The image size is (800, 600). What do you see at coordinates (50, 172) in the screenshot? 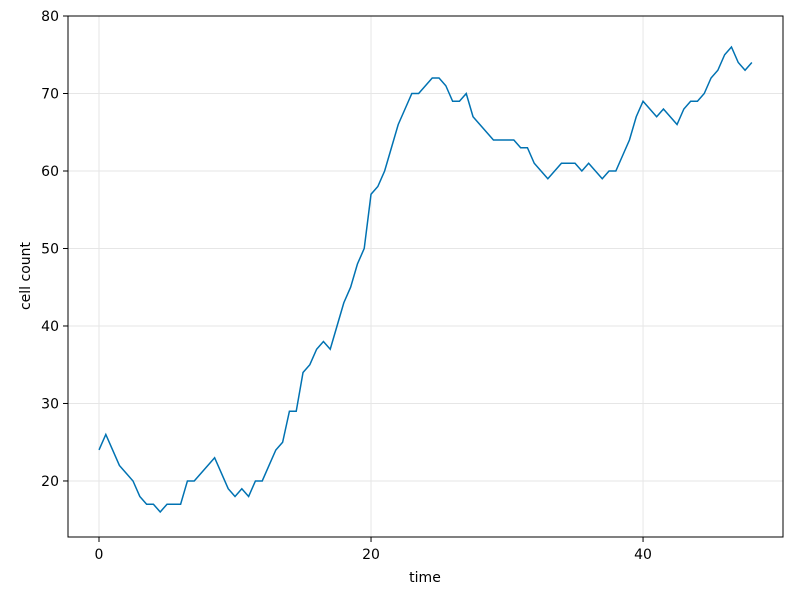
I see `y-tick-label: 60` at bounding box center [50, 172].